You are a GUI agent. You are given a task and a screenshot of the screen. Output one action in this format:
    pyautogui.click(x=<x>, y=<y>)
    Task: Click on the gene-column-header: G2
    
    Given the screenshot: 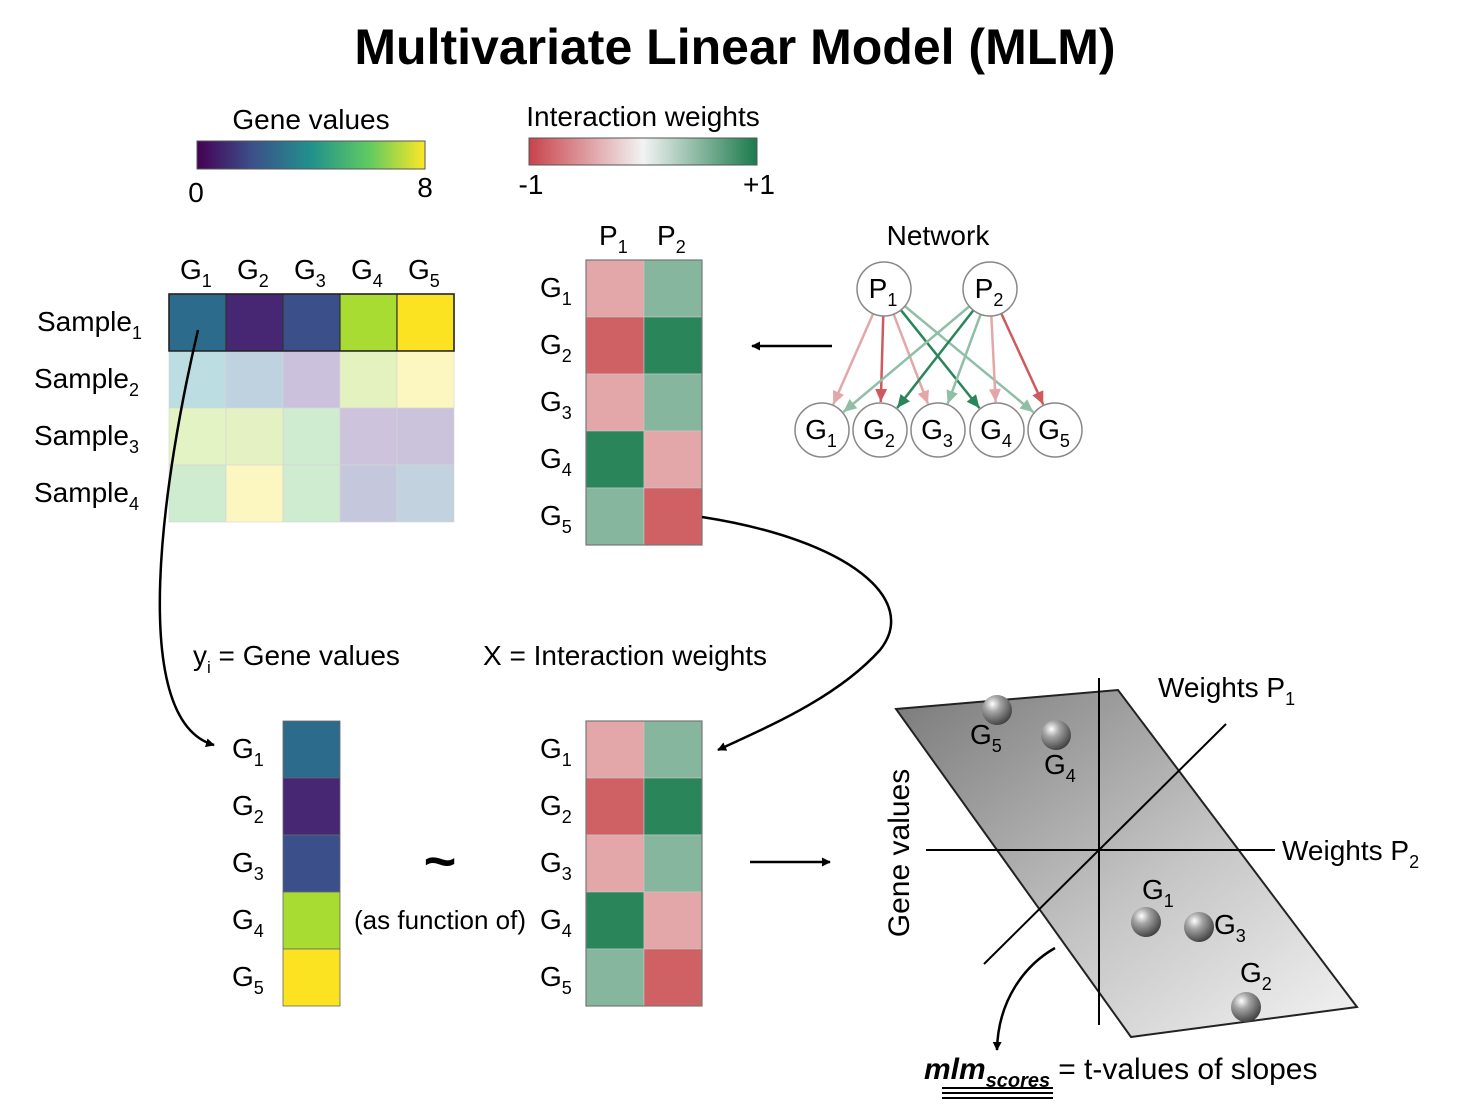 What is the action you would take?
    pyautogui.click(x=253, y=272)
    